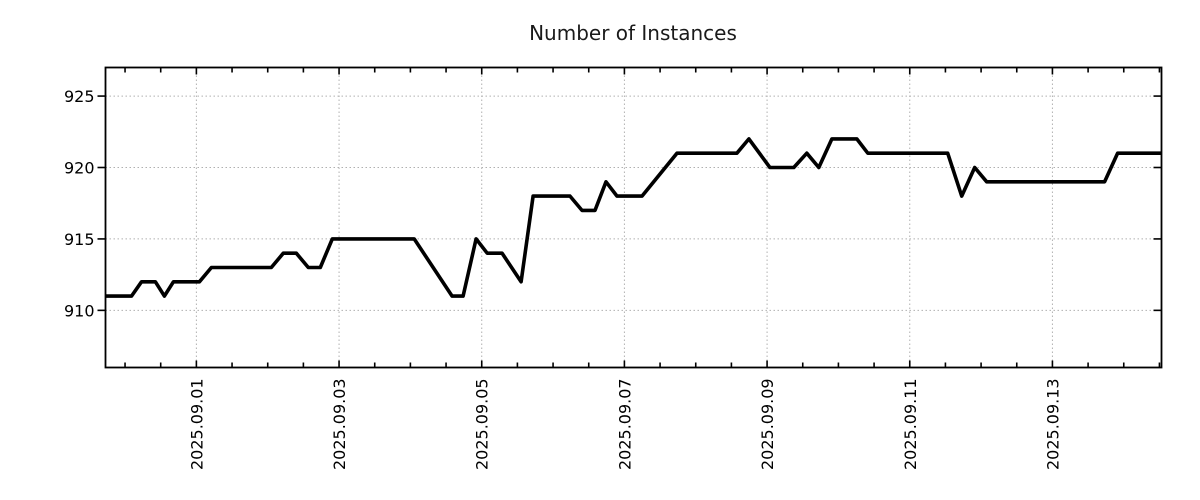  What do you see at coordinates (633, 33) in the screenshot?
I see `chart-title: Number of Instances` at bounding box center [633, 33].